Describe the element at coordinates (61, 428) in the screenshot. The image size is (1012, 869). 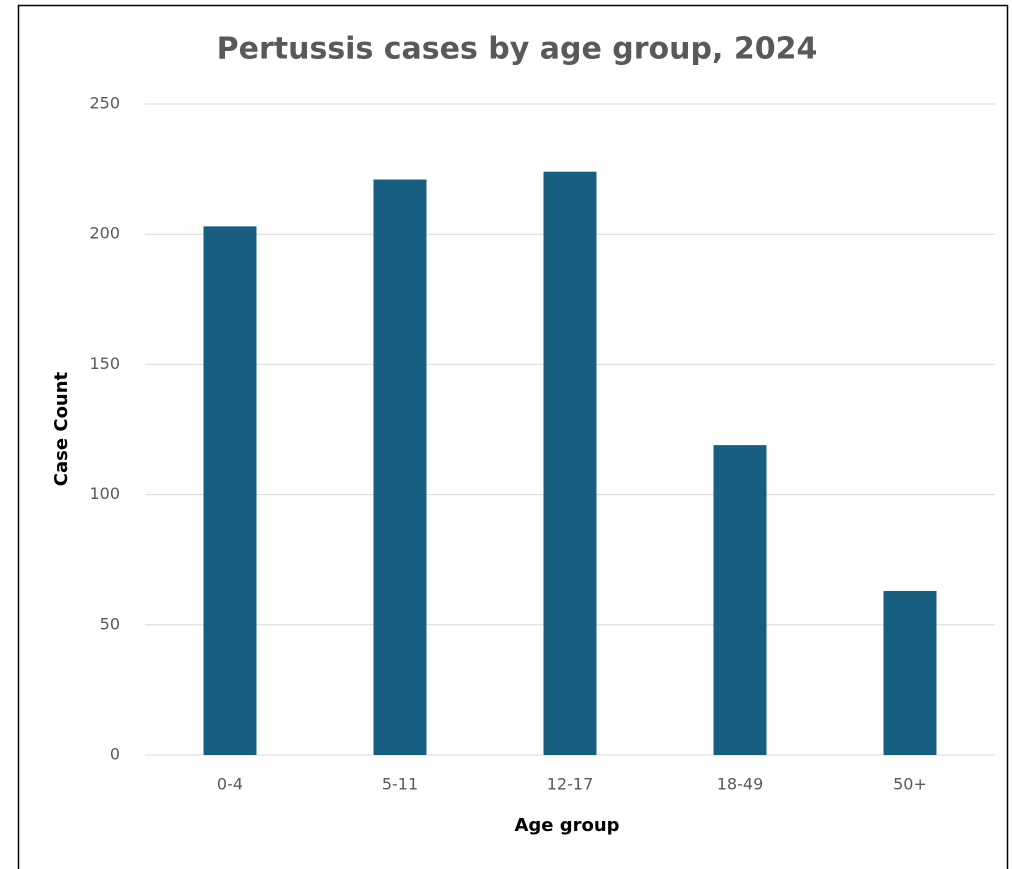
I see `y-axis-title: Case Count` at that location.